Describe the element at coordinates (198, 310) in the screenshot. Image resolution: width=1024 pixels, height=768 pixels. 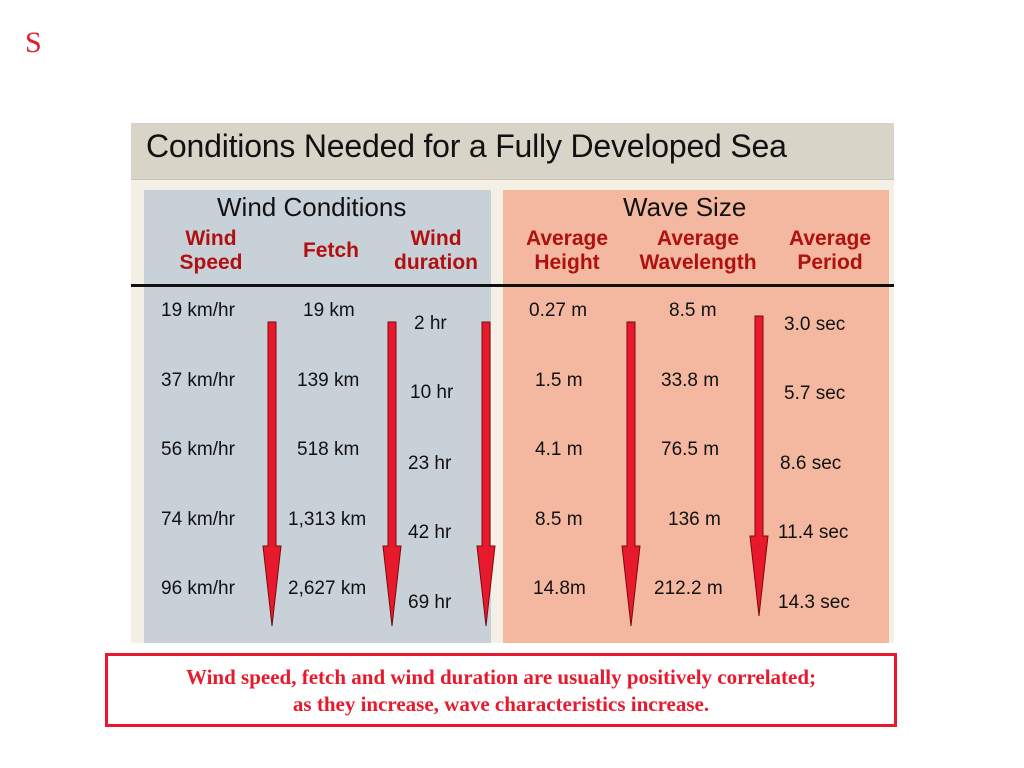
I see `cell-wind-speed: 19 km/hr` at that location.